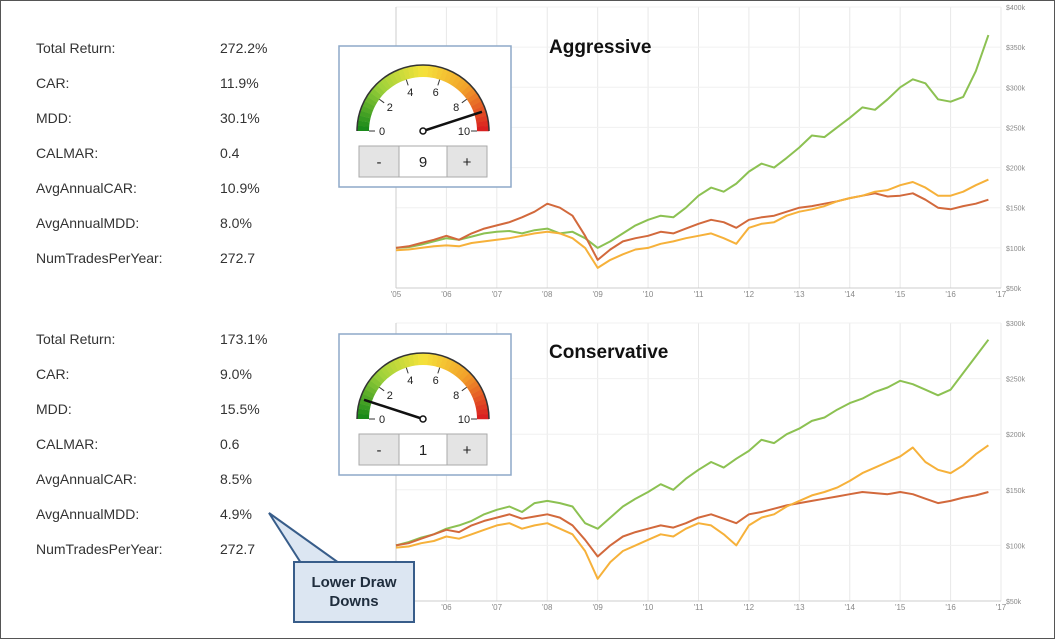 This screenshot has width=1055, height=639. I want to click on y-tick-label: $250k, so click(1016, 128).